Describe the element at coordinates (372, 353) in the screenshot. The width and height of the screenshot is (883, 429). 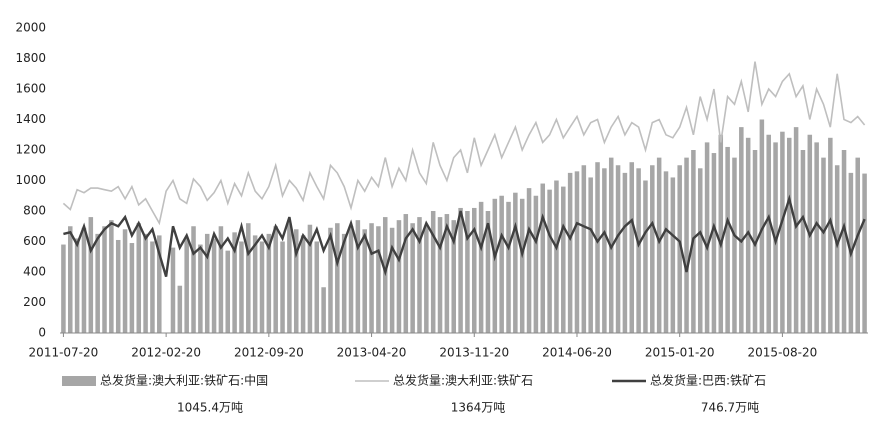
I see `x-tick-label: 2013-04-20` at that location.